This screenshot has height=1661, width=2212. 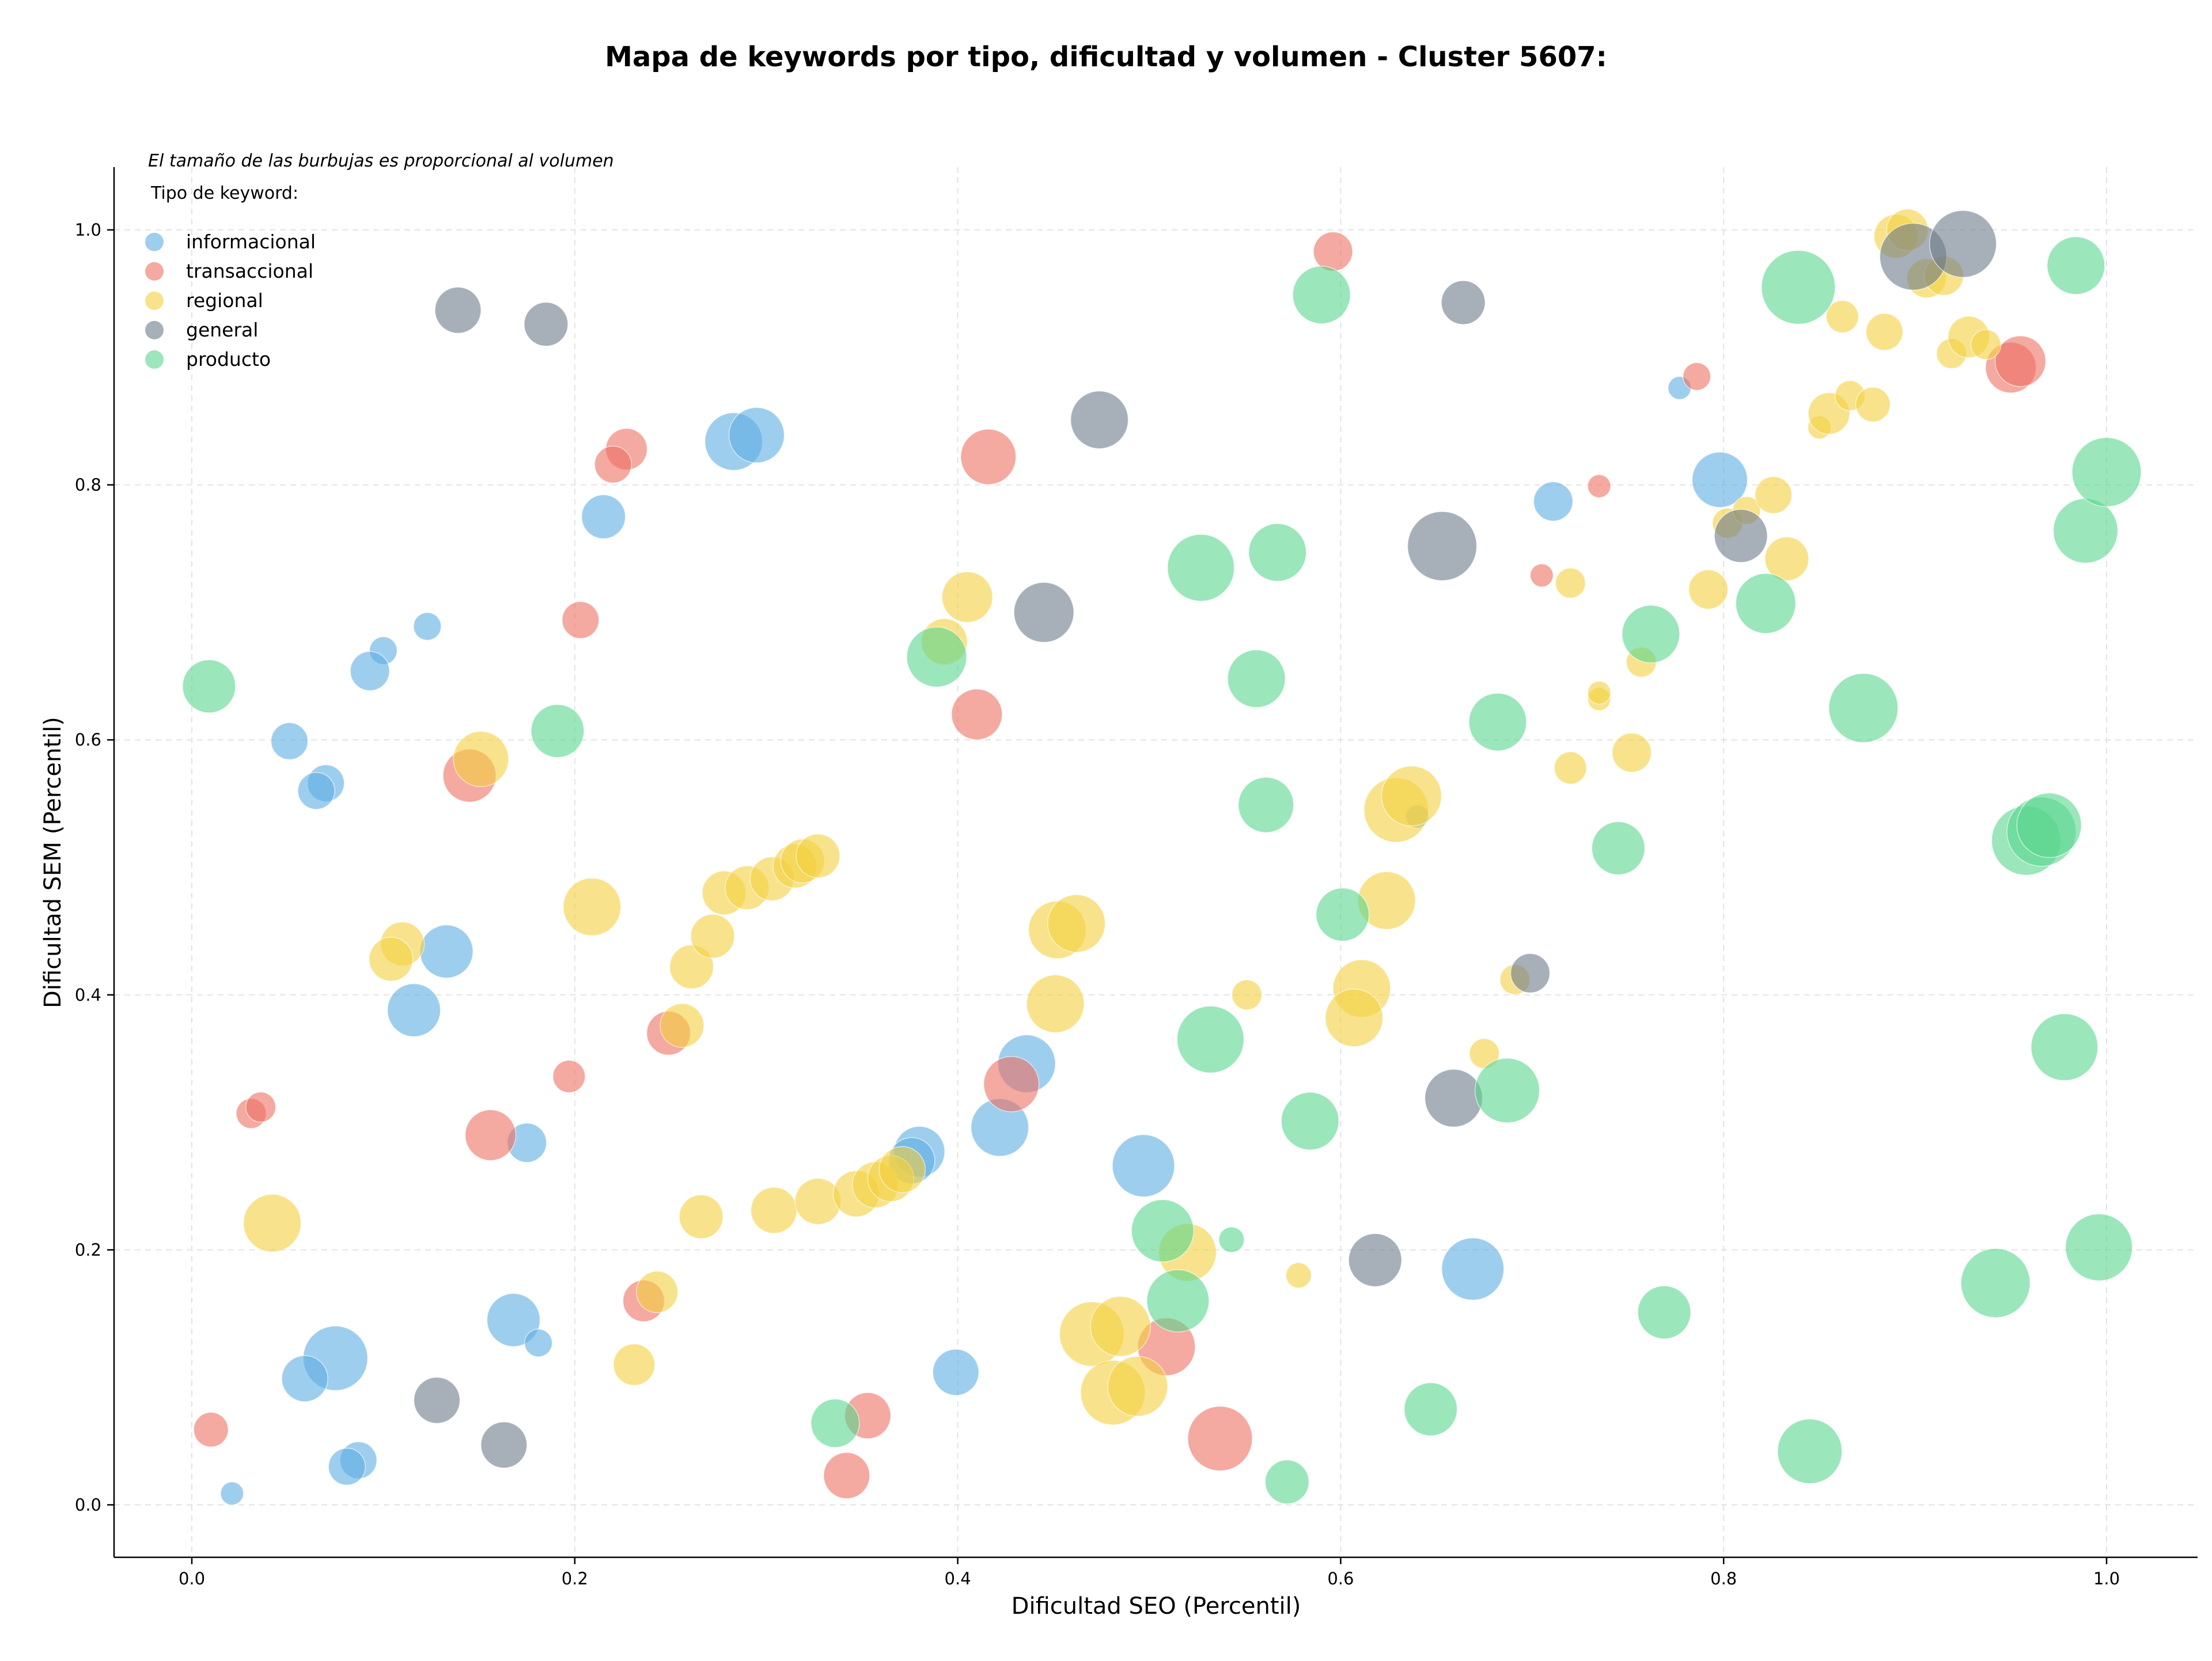 I want to click on x-tick-label: 0.4, so click(x=958, y=1578).